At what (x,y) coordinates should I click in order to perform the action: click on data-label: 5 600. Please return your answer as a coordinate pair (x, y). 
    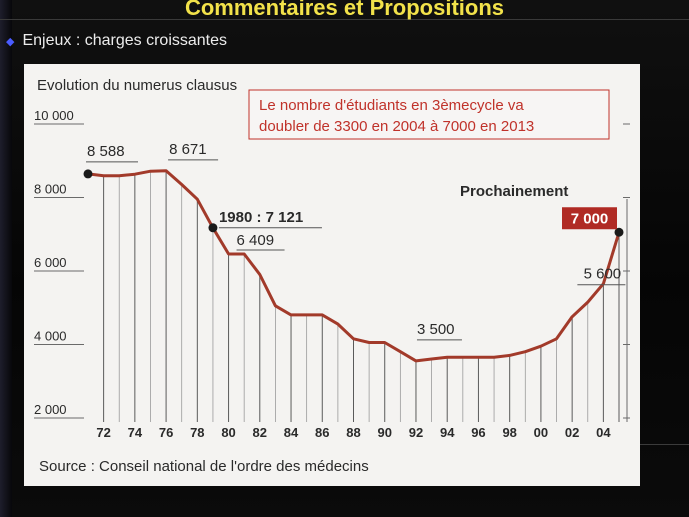
    Looking at the image, I should click on (603, 274).